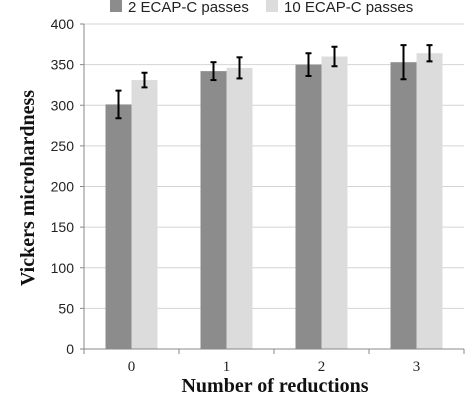 This screenshot has height=413, width=474. I want to click on y-tick-label: 350, so click(63, 65).